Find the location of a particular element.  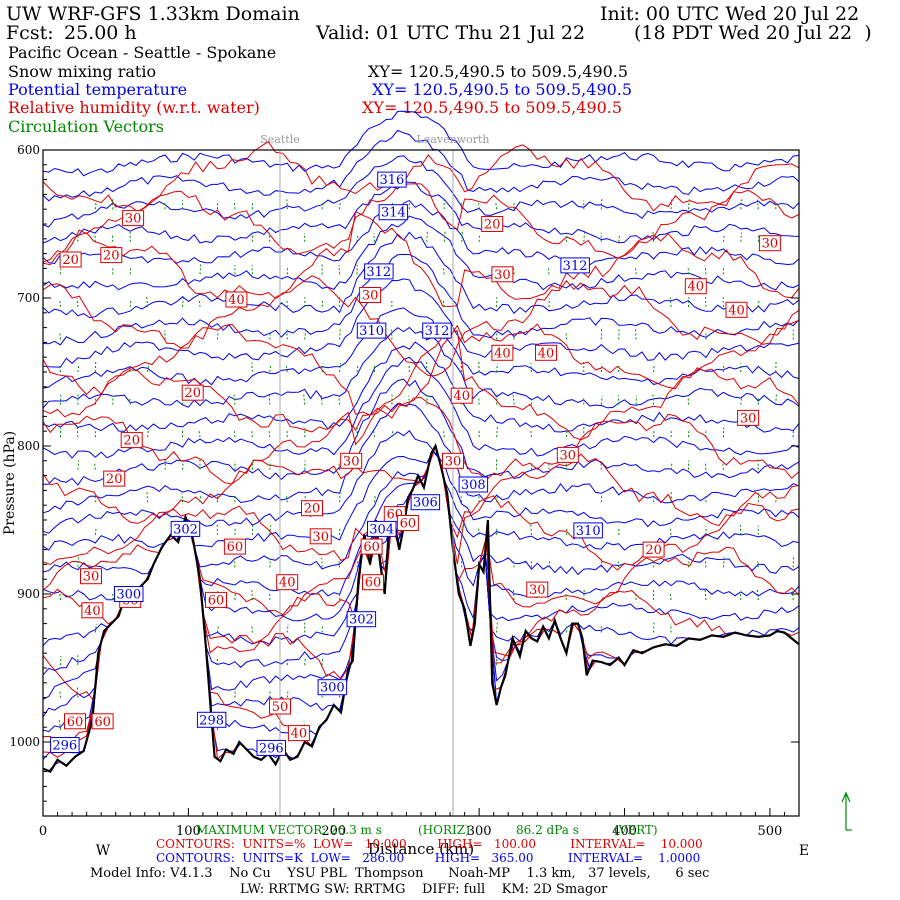

legend-vectors: Circulation Vectors is located at coordinates (86, 126).